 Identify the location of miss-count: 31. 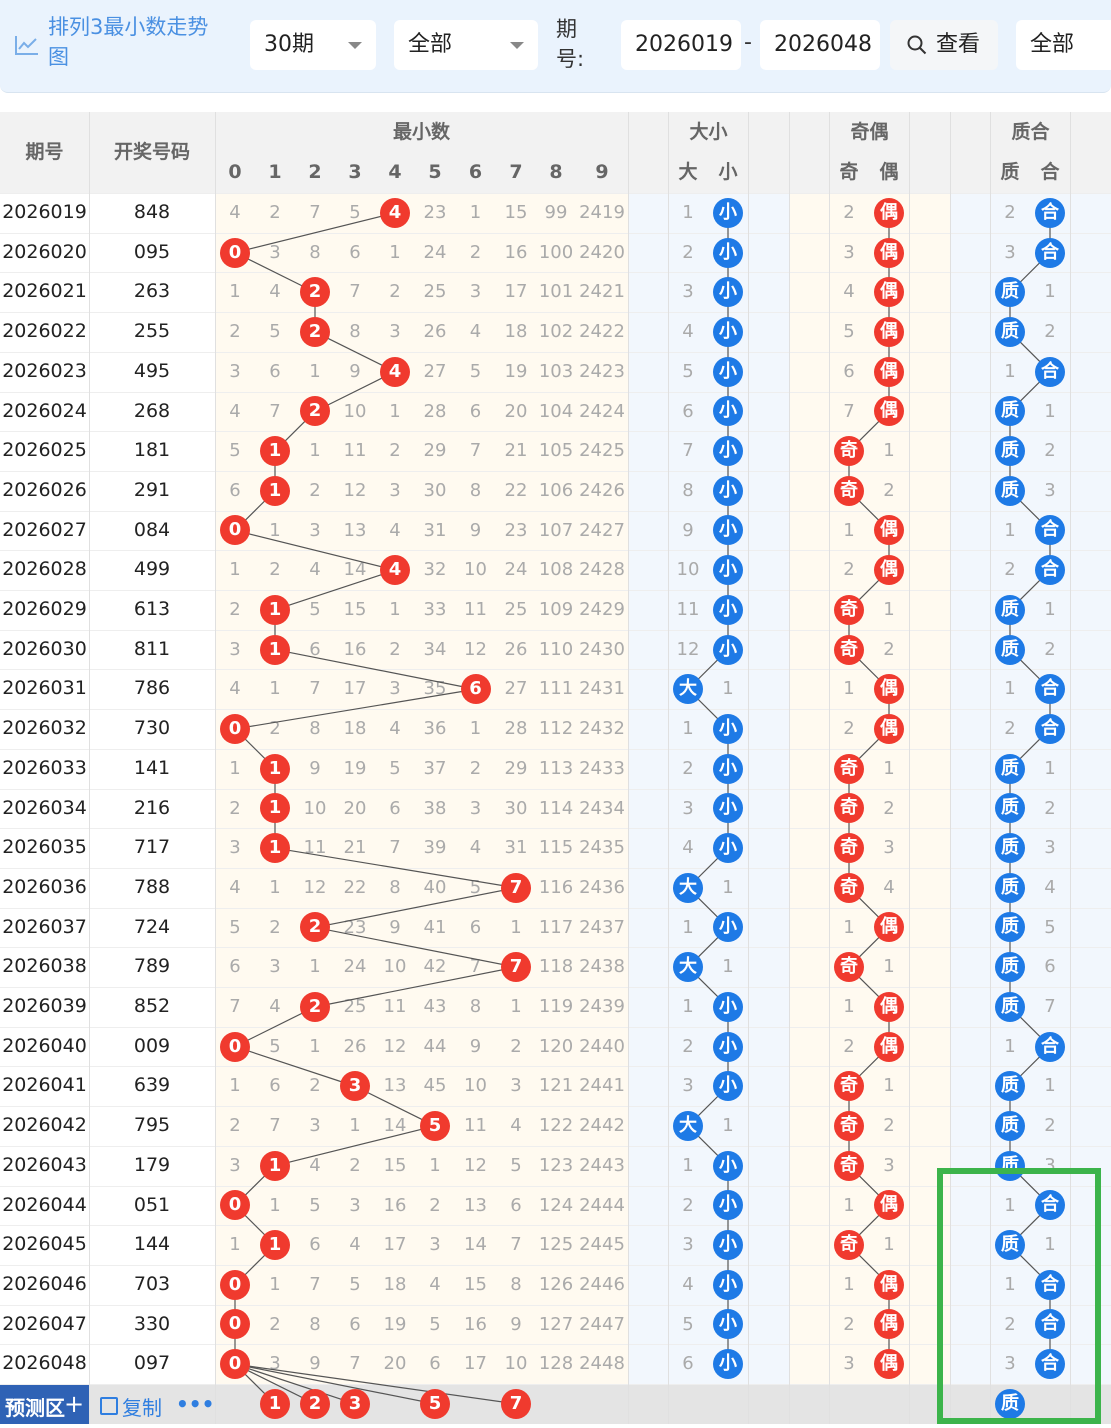
(435, 530).